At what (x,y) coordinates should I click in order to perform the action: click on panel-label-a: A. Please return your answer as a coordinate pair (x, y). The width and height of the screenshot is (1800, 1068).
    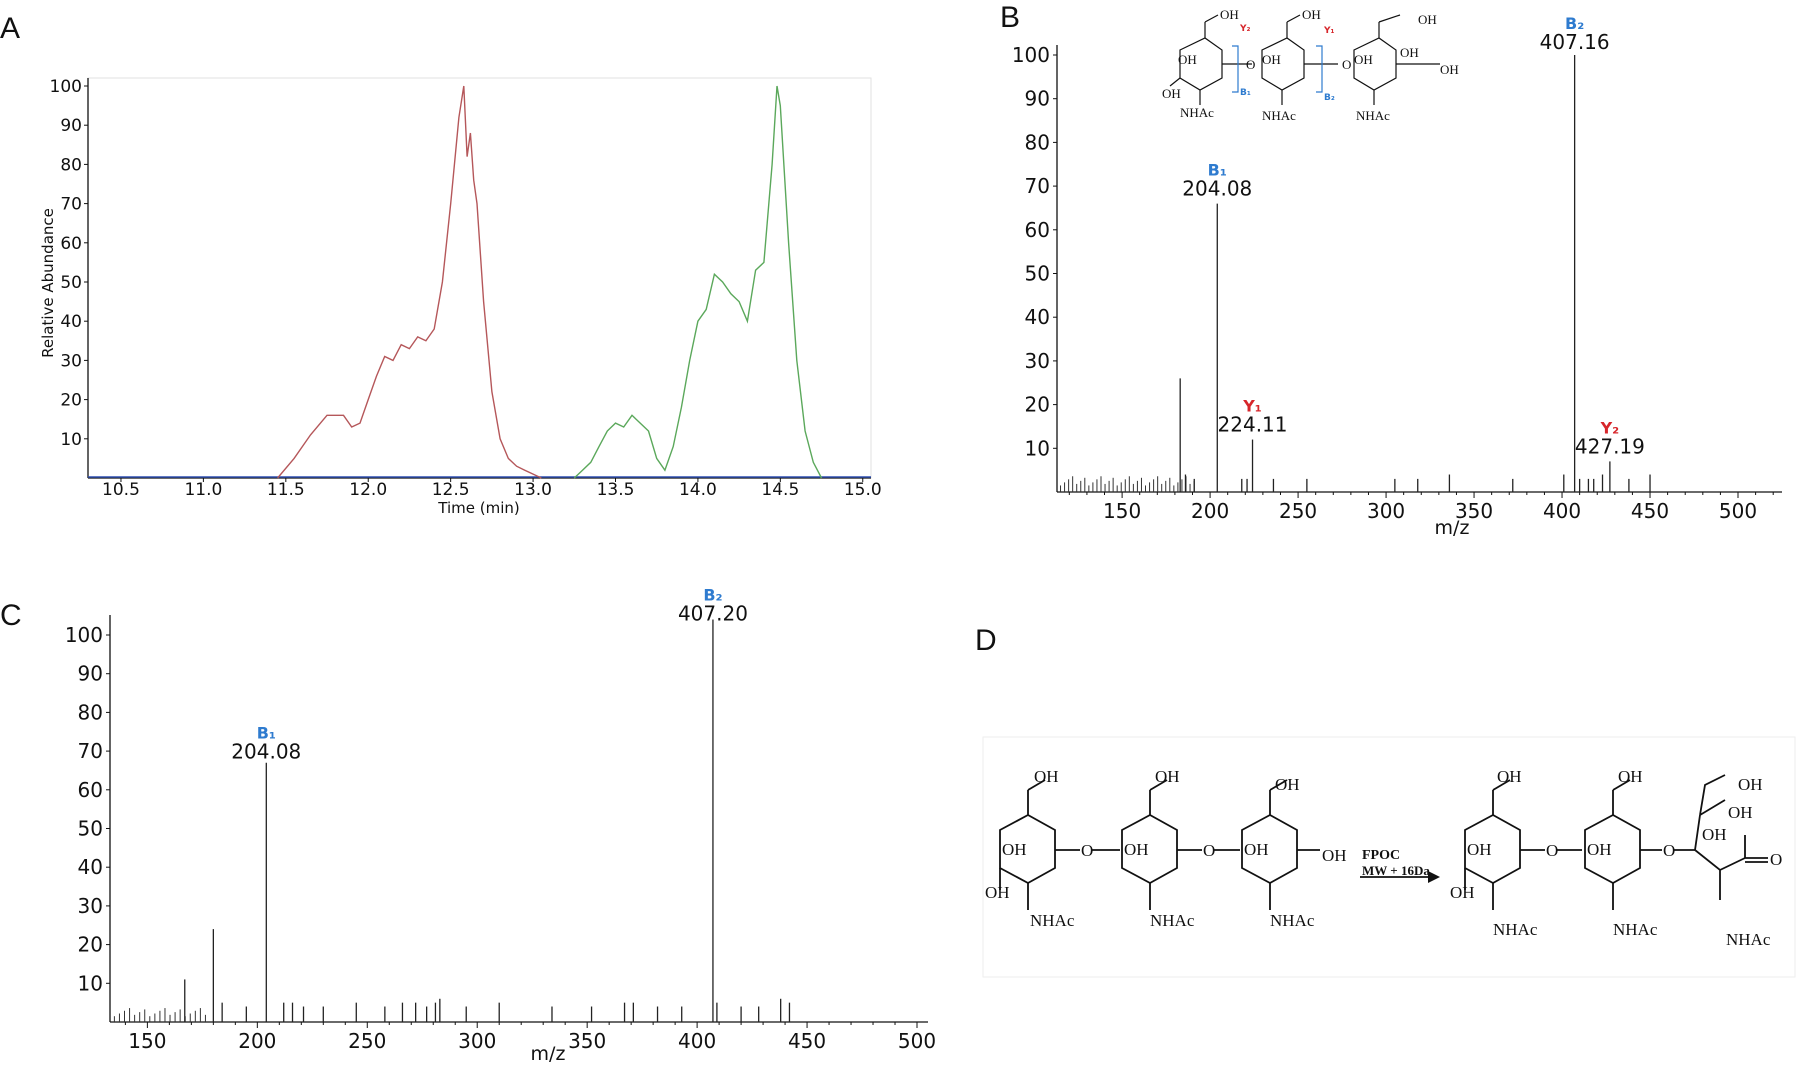
    Looking at the image, I should click on (10, 28).